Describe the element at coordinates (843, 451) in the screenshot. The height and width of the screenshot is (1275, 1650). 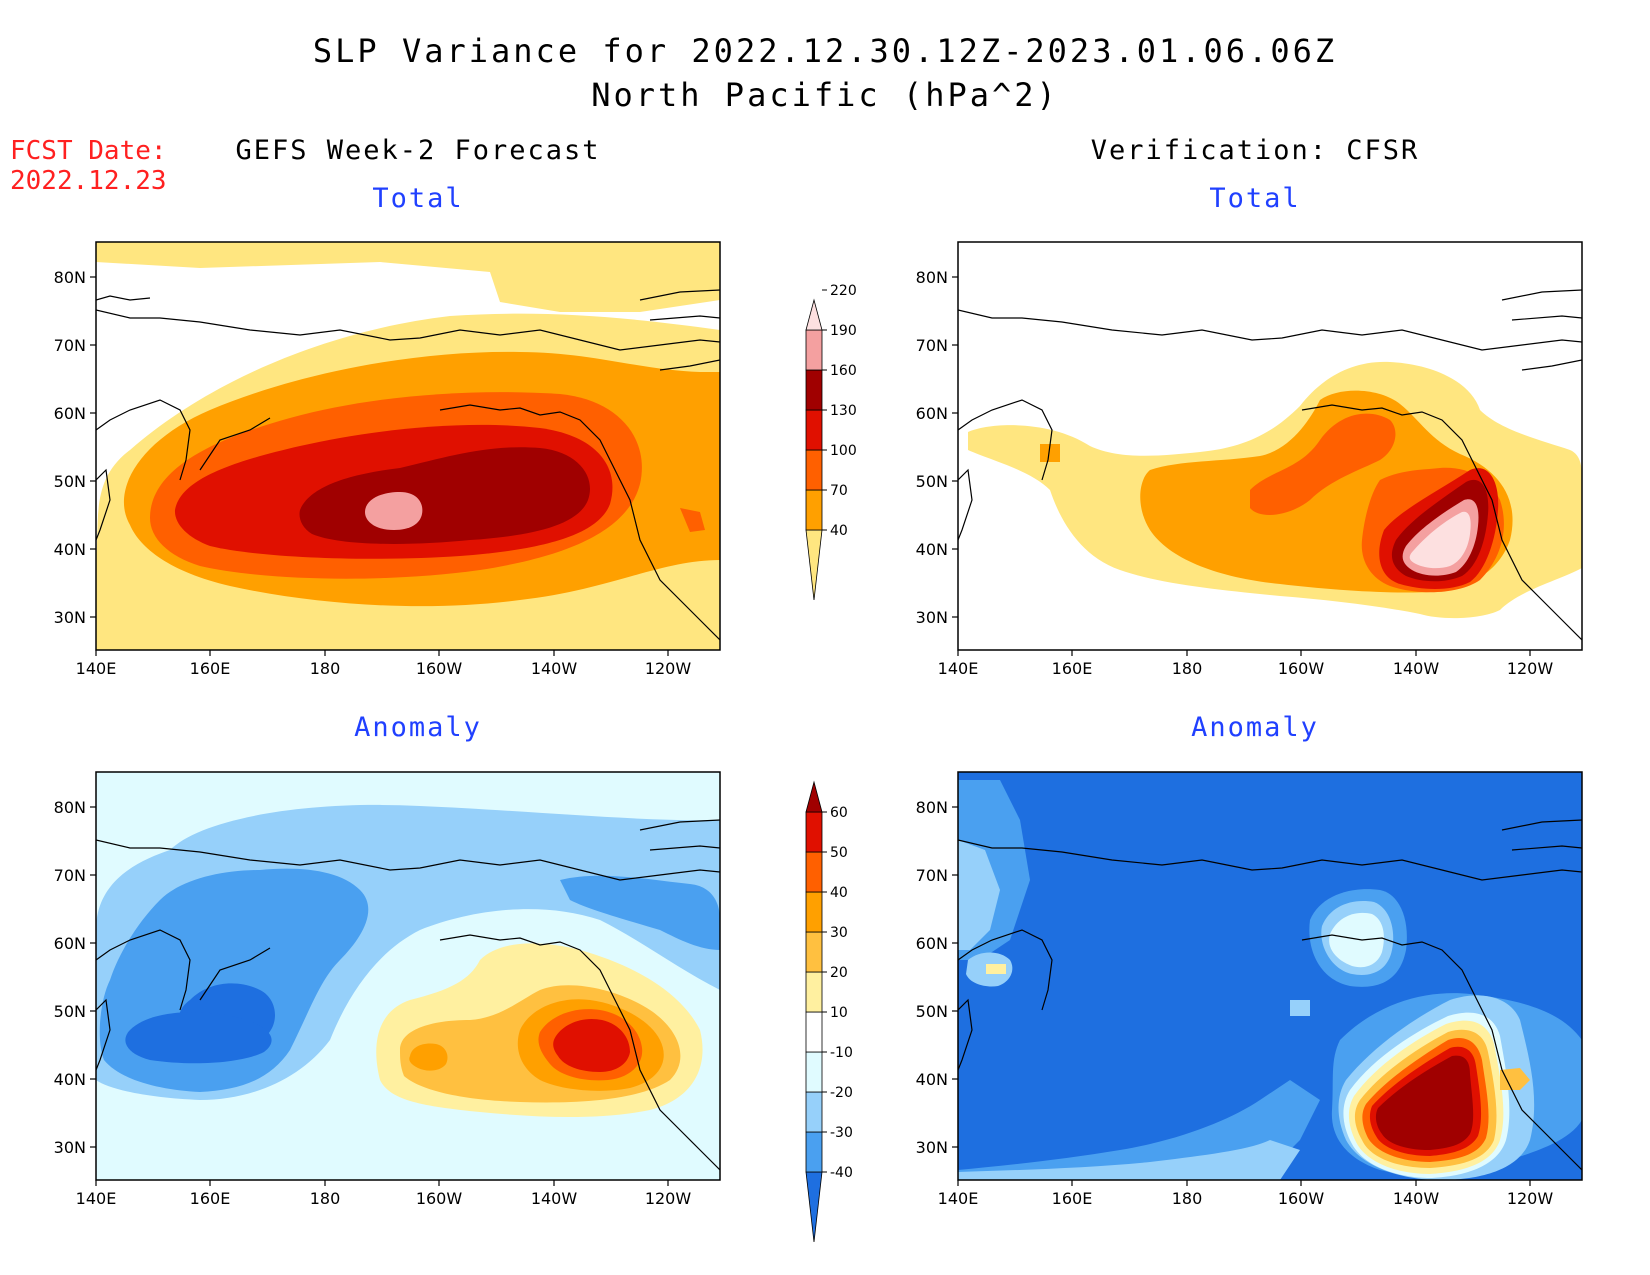
I see `colorbar-label: 100` at that location.